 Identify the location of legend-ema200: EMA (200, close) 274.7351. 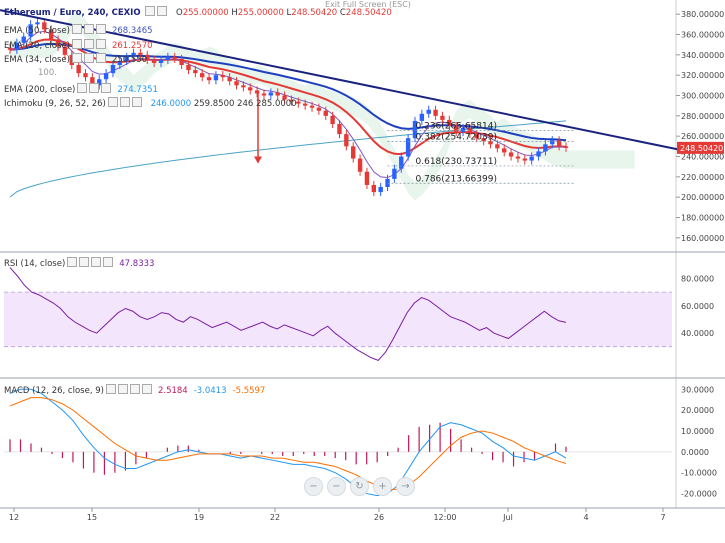
(81, 89).